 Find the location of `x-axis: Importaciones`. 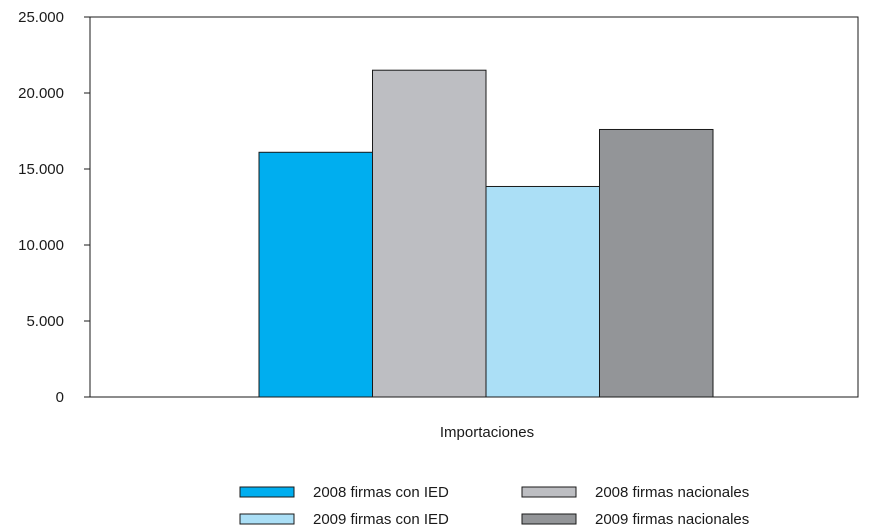

x-axis: Importaciones is located at coordinates (487, 432).